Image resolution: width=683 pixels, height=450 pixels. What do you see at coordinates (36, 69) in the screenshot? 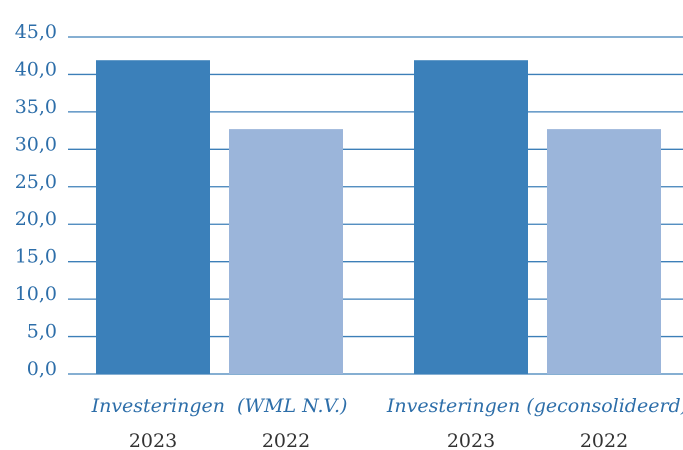
I see `y-tick-label: 40,0` at bounding box center [36, 69].